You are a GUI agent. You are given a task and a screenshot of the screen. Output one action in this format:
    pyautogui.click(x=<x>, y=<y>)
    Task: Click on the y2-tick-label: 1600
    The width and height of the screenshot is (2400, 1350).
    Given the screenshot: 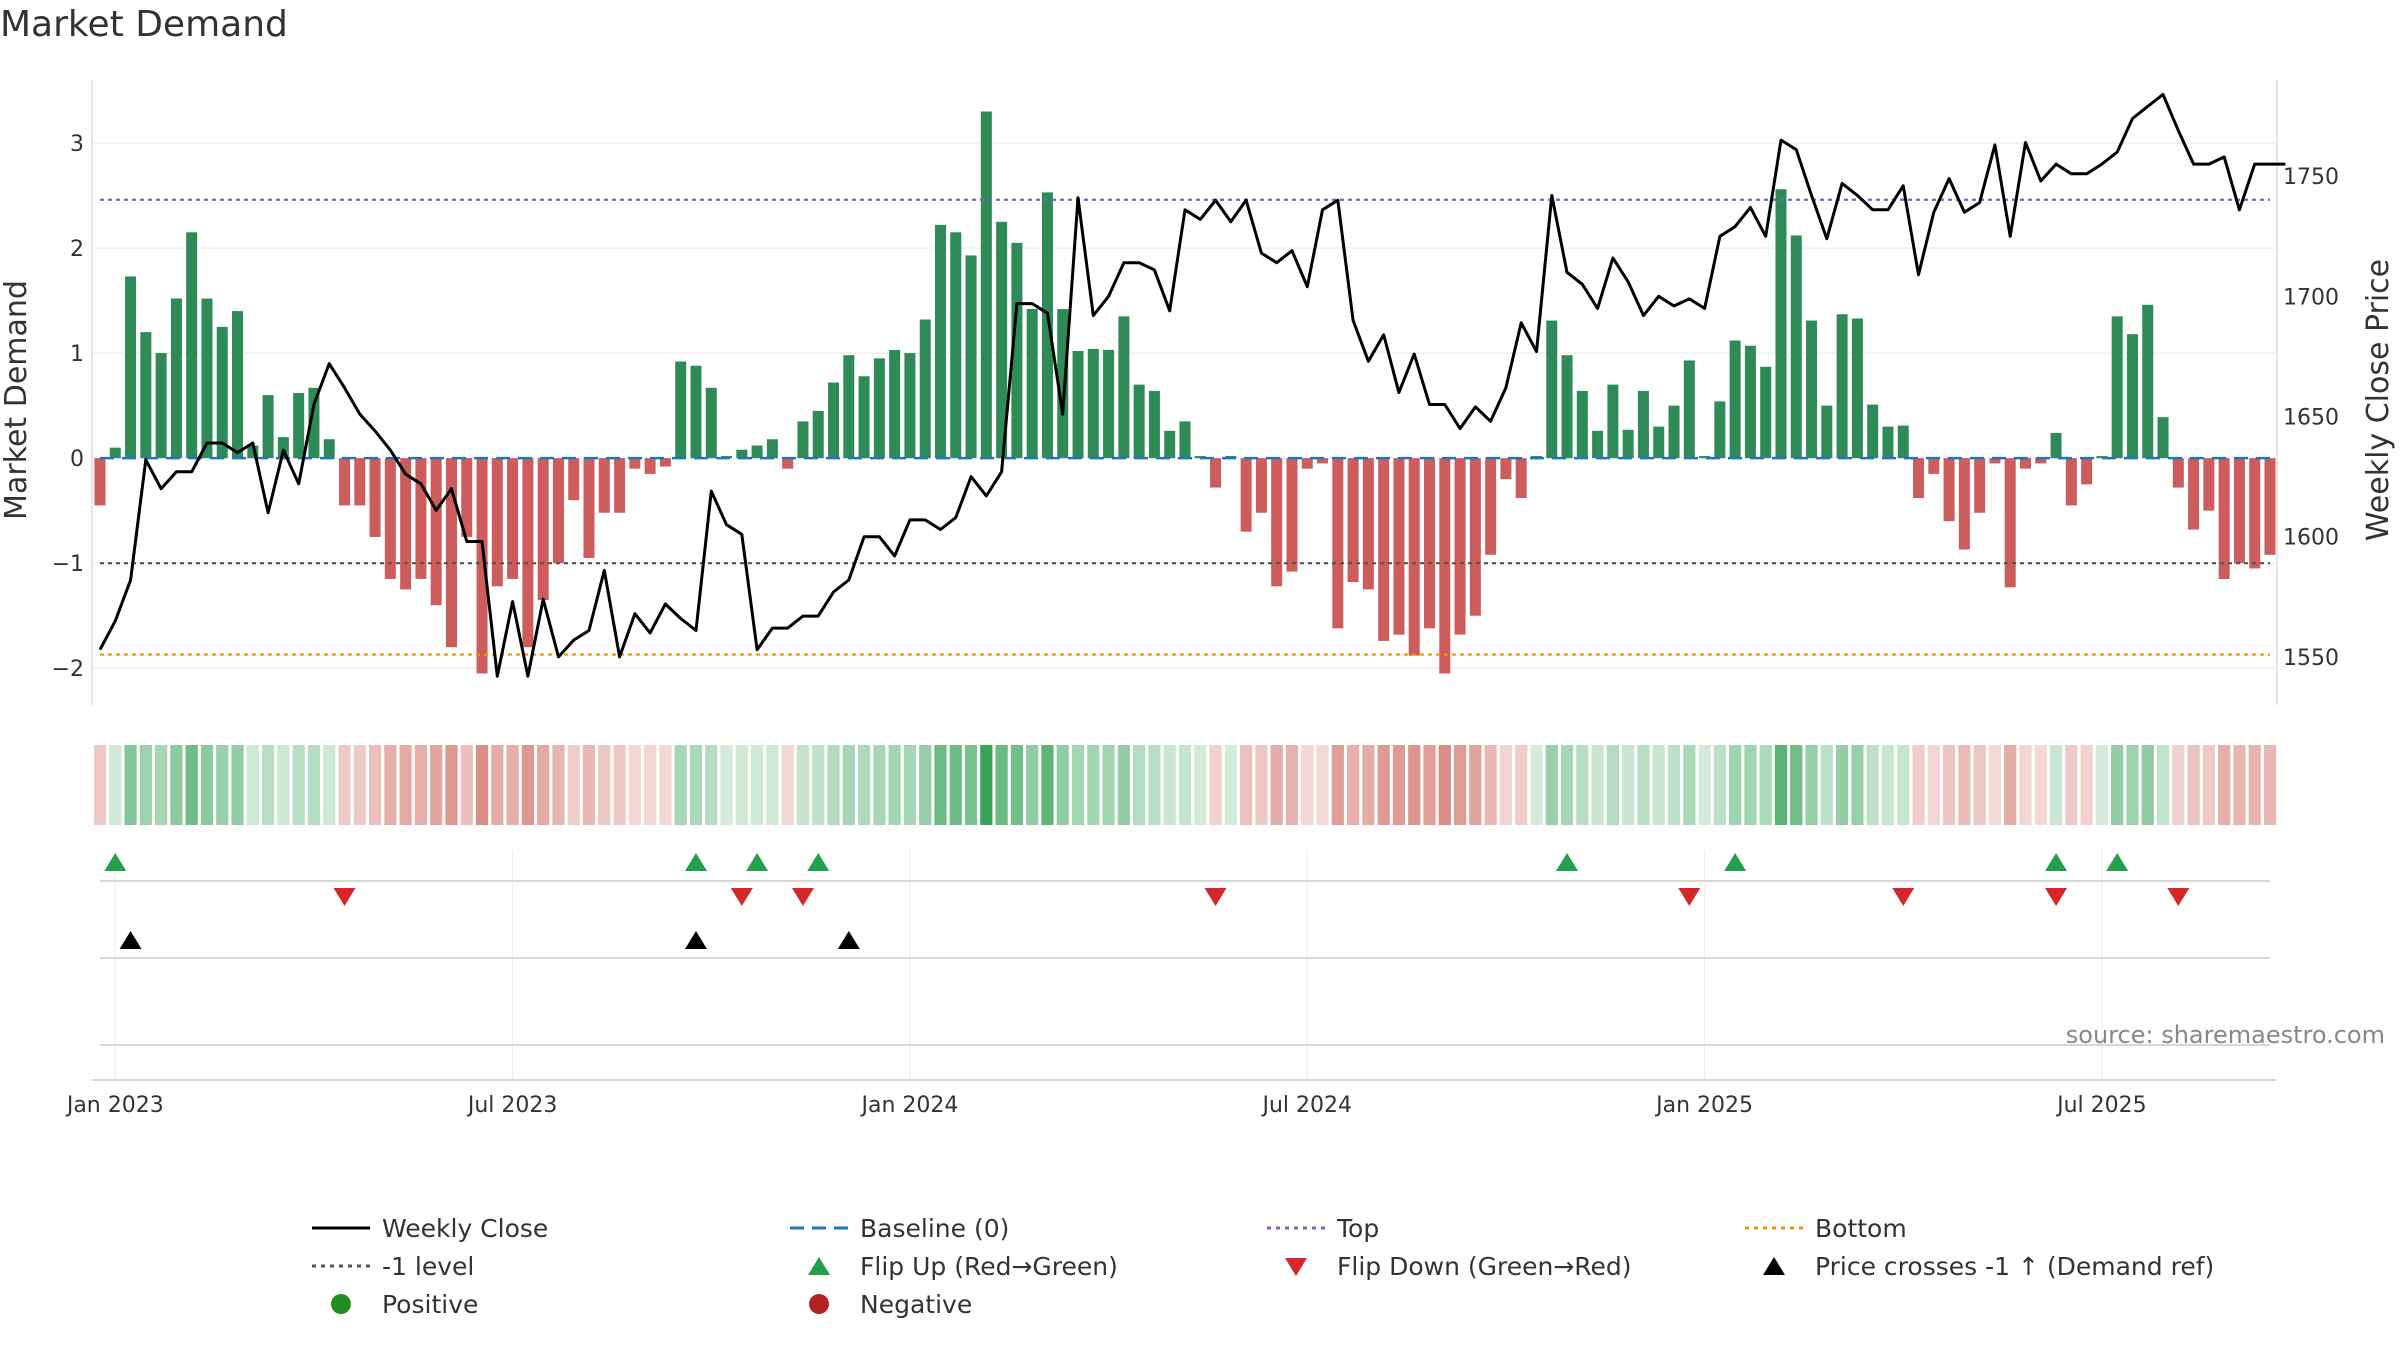 What is the action you would take?
    pyautogui.click(x=2311, y=538)
    